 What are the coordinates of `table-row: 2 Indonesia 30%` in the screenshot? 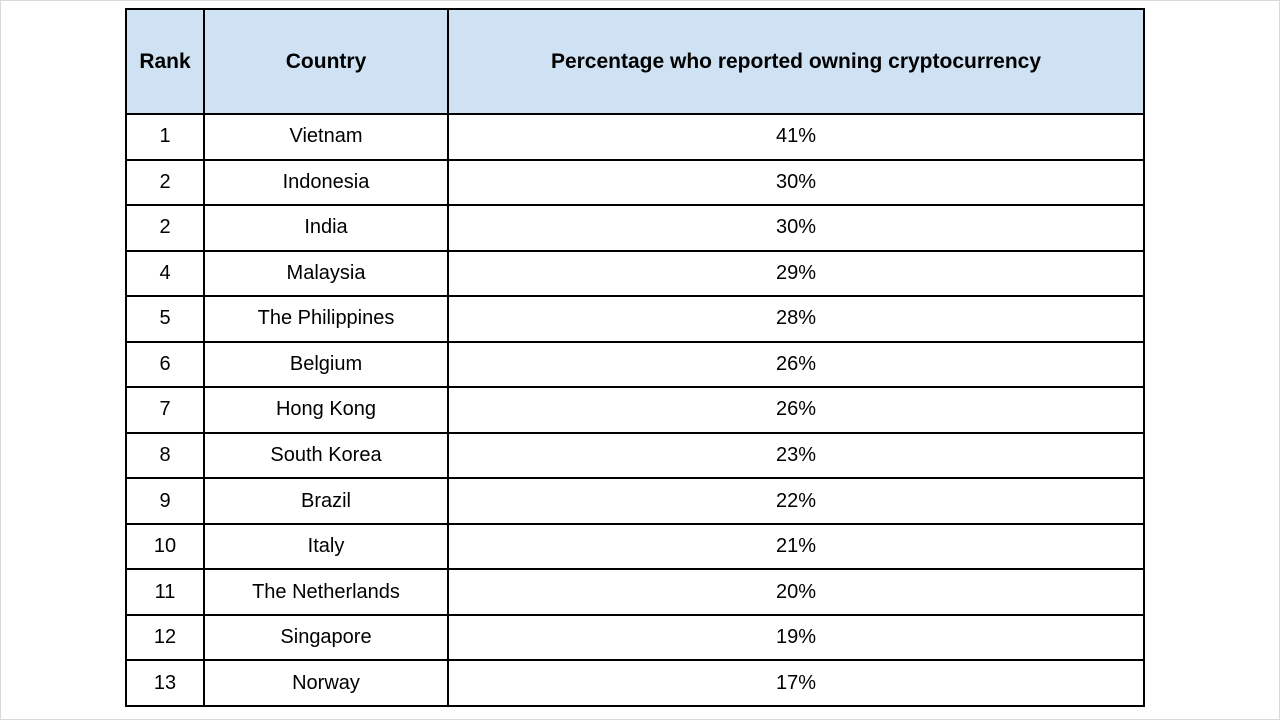 It's located at (635, 182).